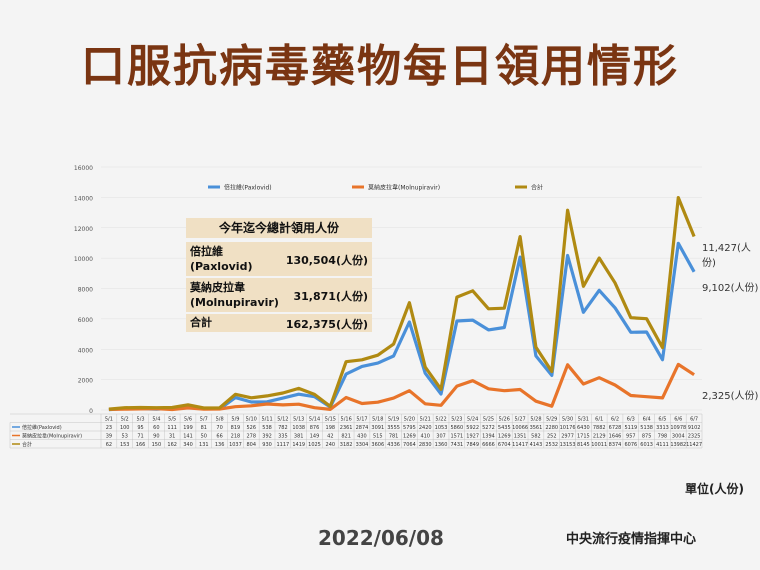  I want to click on end-label-total: 11,427(人份), so click(726, 256).